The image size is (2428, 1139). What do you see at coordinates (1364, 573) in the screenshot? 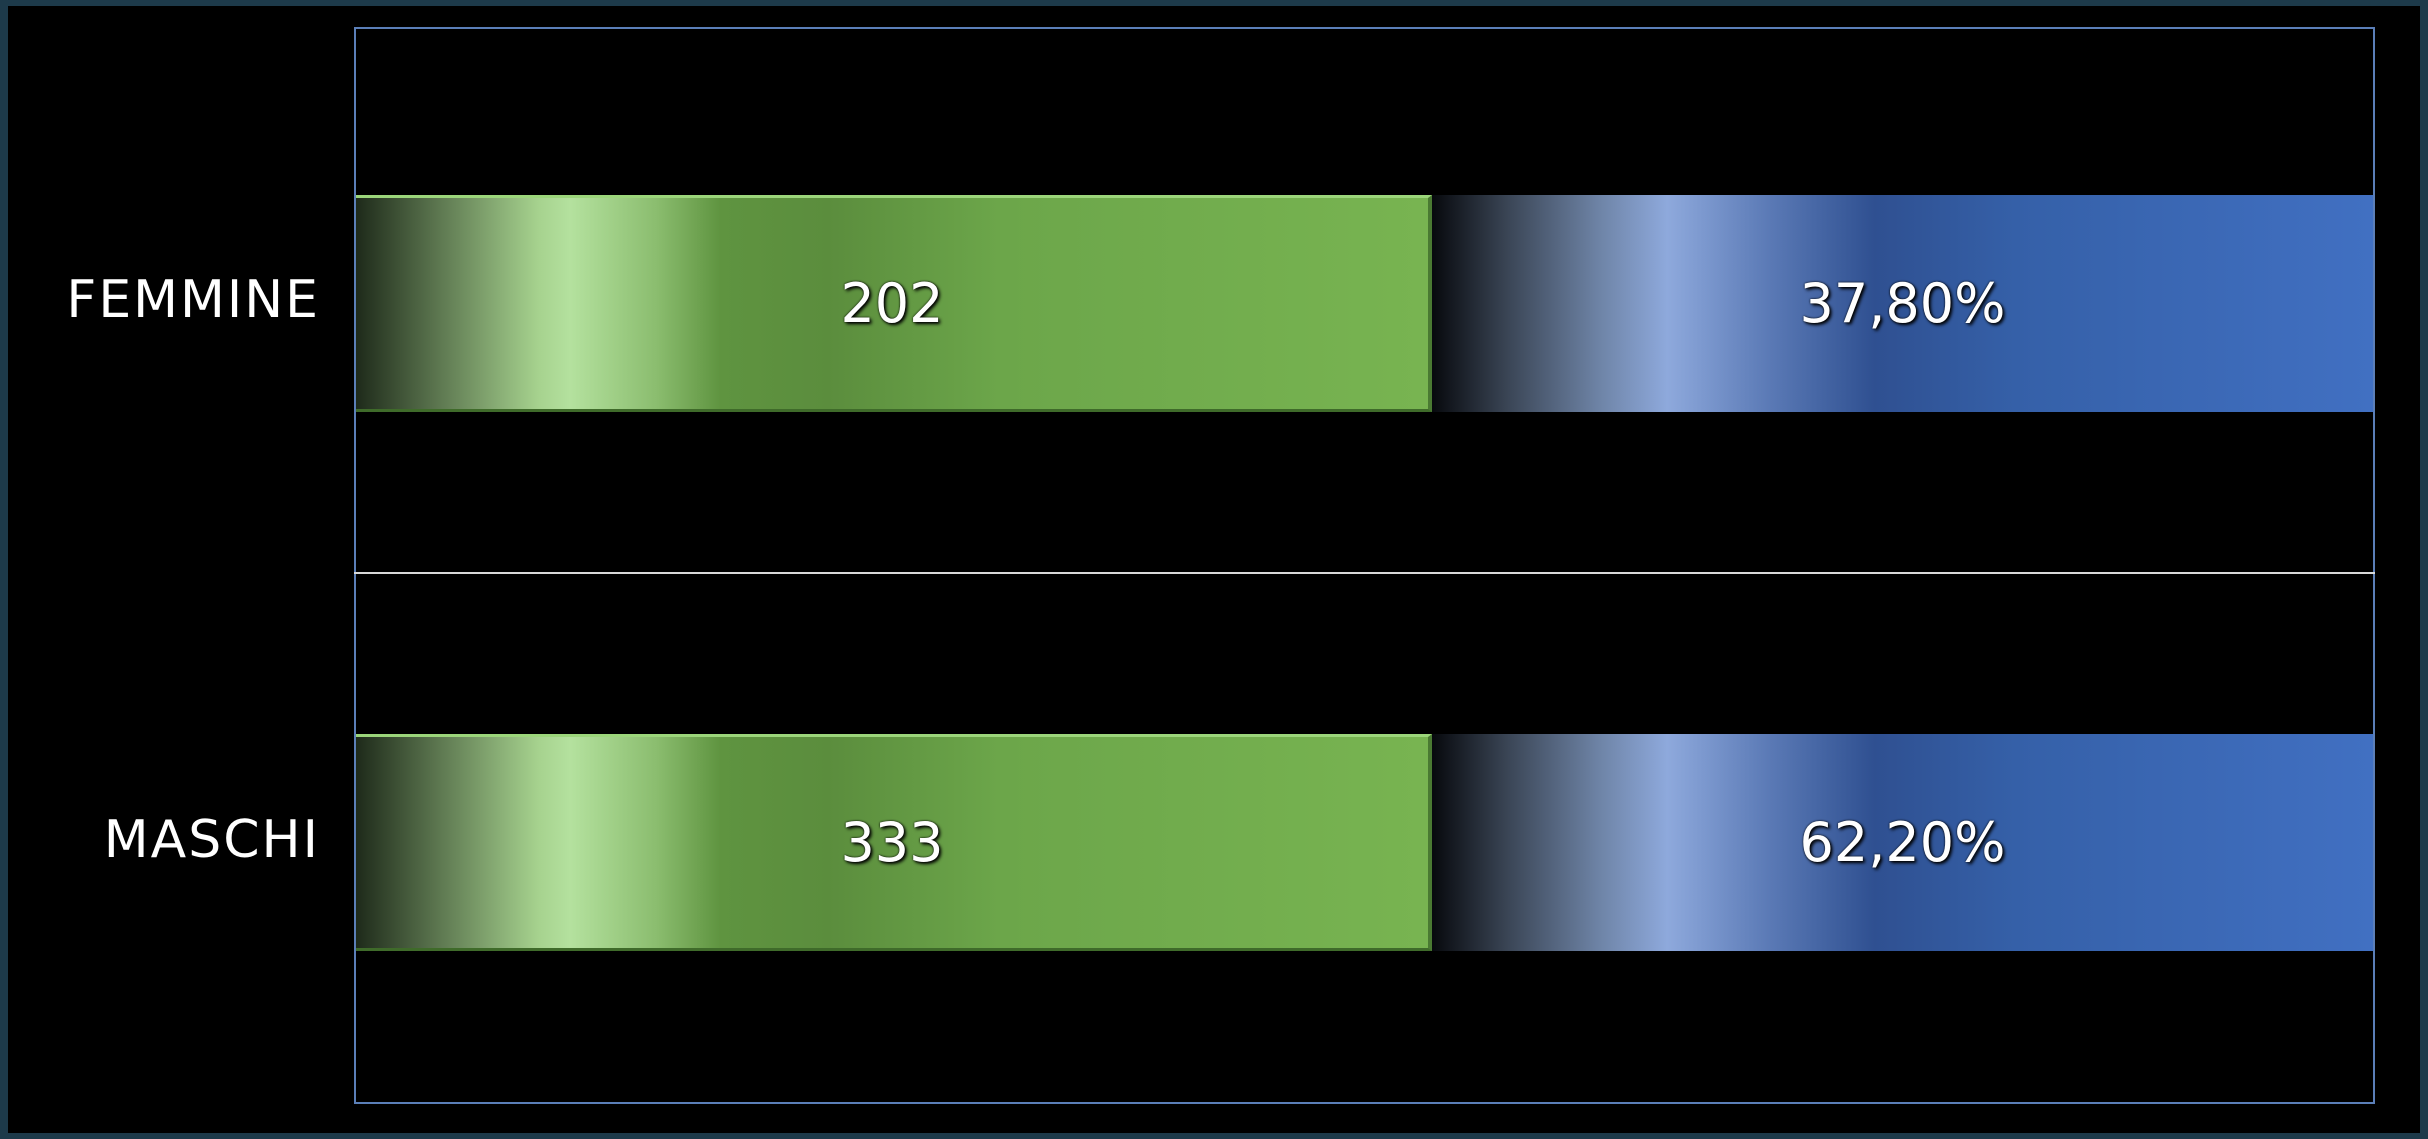
I see `row-divider` at bounding box center [1364, 573].